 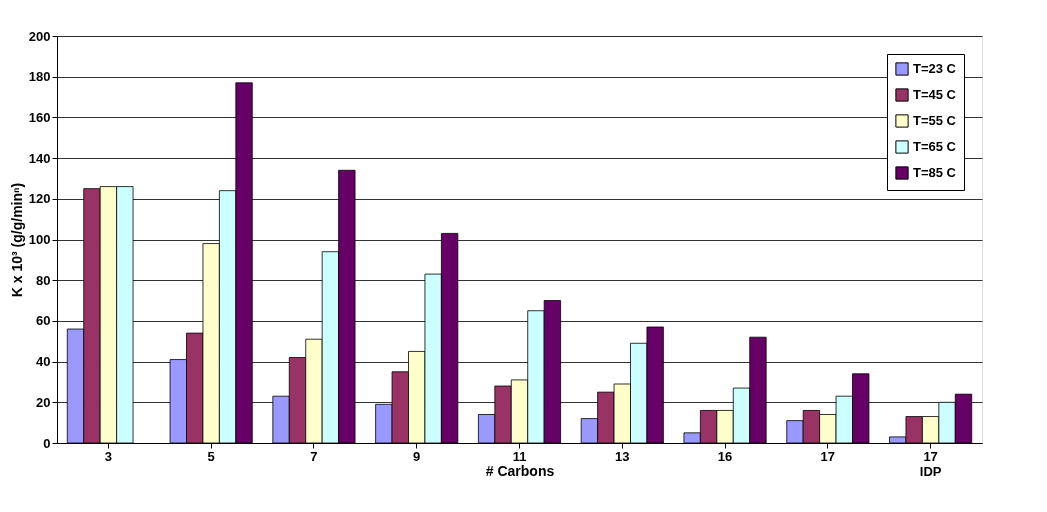 What do you see at coordinates (828, 456) in the screenshot?
I see `x-tick-label: 17` at bounding box center [828, 456].